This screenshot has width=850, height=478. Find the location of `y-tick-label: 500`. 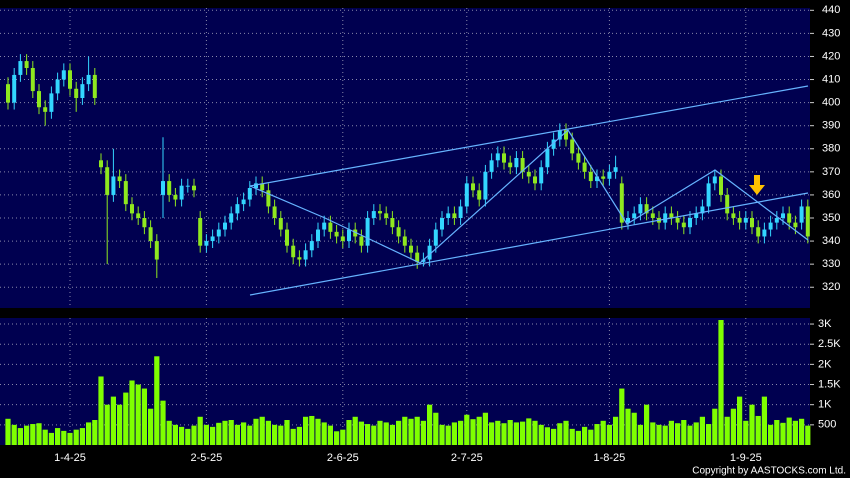

y-tick-label: 500 is located at coordinates (827, 425).